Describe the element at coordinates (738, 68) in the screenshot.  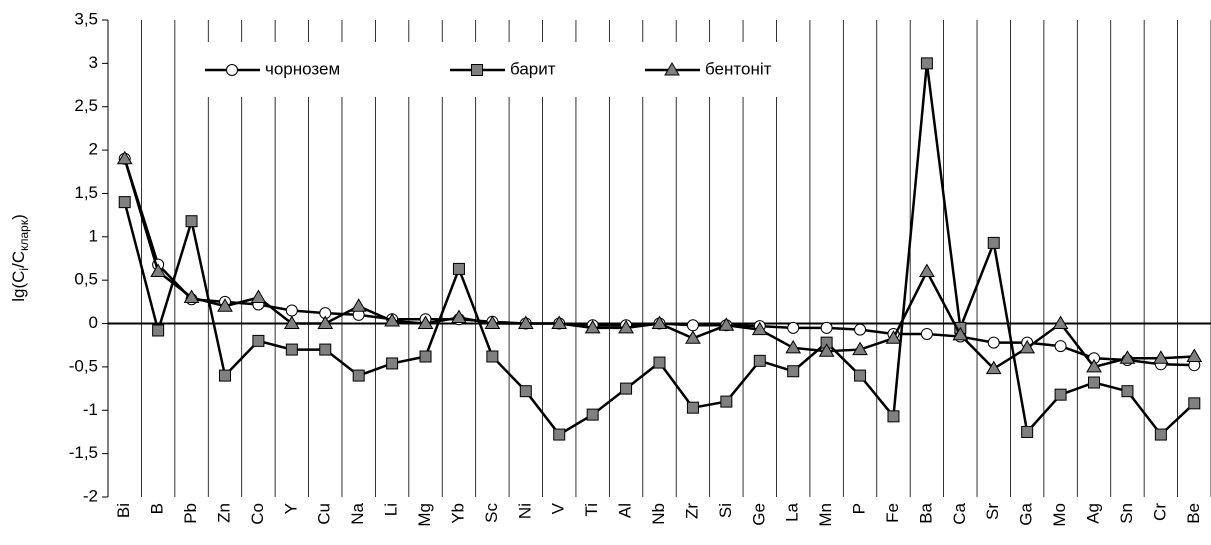
I see `legend-label: бентоніт` at that location.